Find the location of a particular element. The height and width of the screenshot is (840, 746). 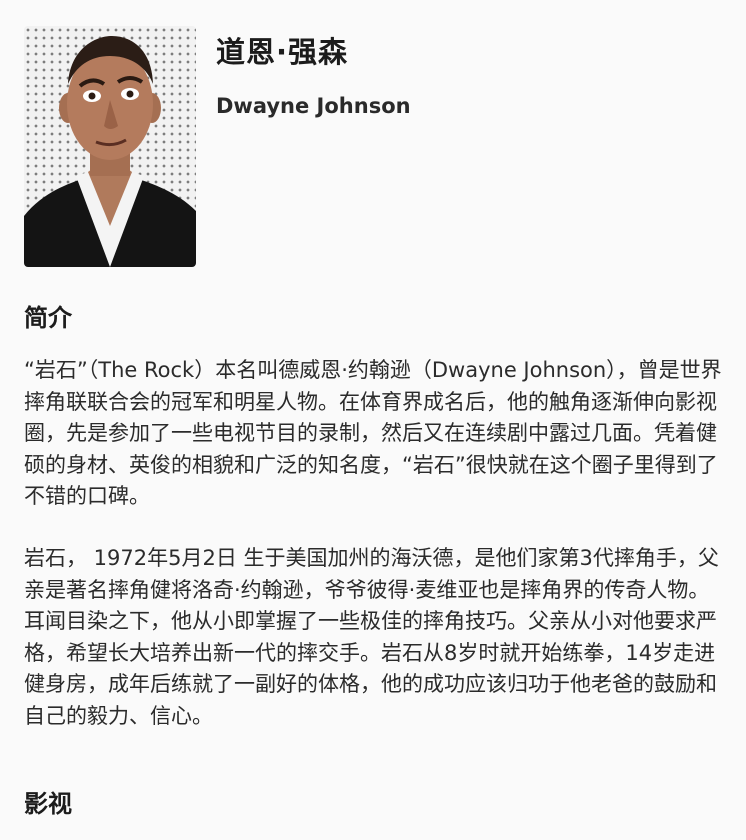

portrait-photo-icon is located at coordinates (110, 151).